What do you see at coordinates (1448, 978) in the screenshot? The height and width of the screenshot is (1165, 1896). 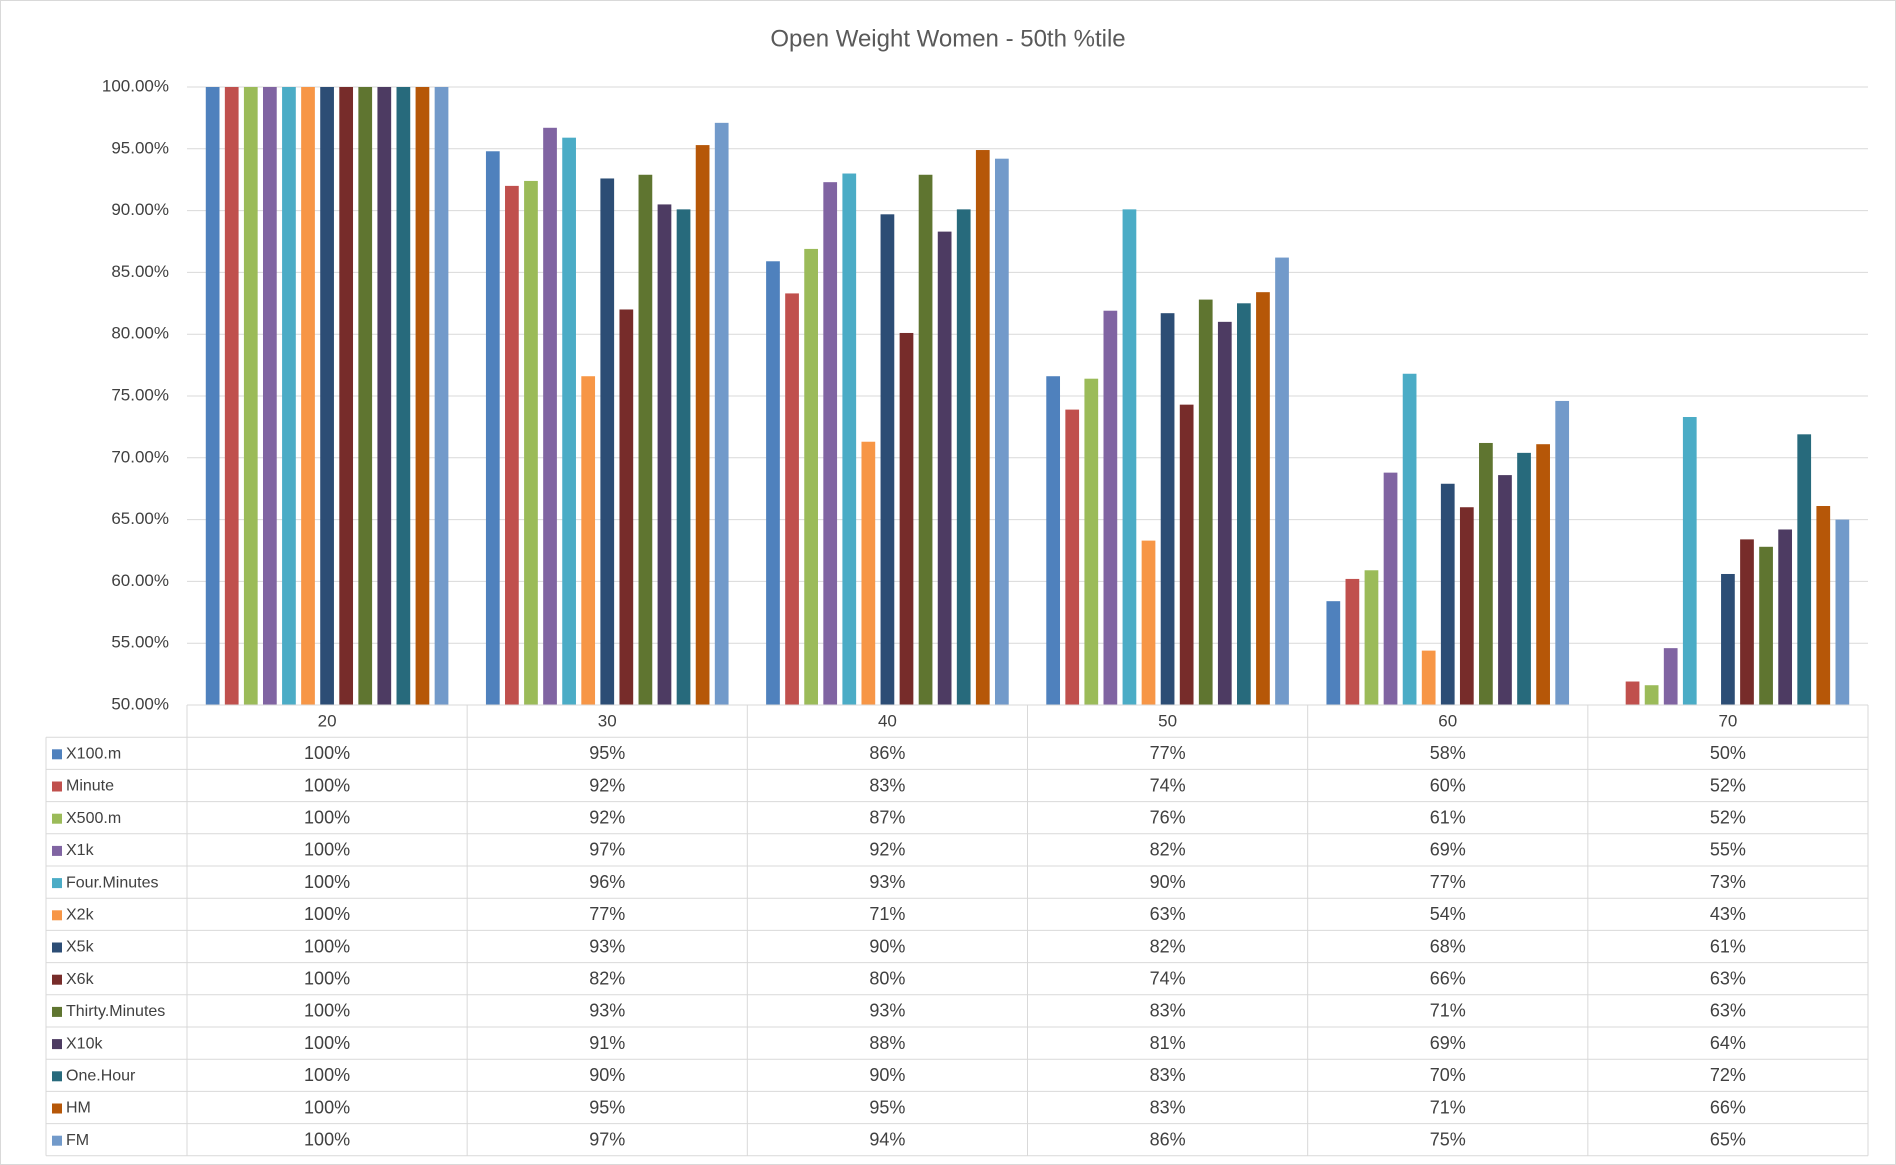 I see `table-cell: 66%` at bounding box center [1448, 978].